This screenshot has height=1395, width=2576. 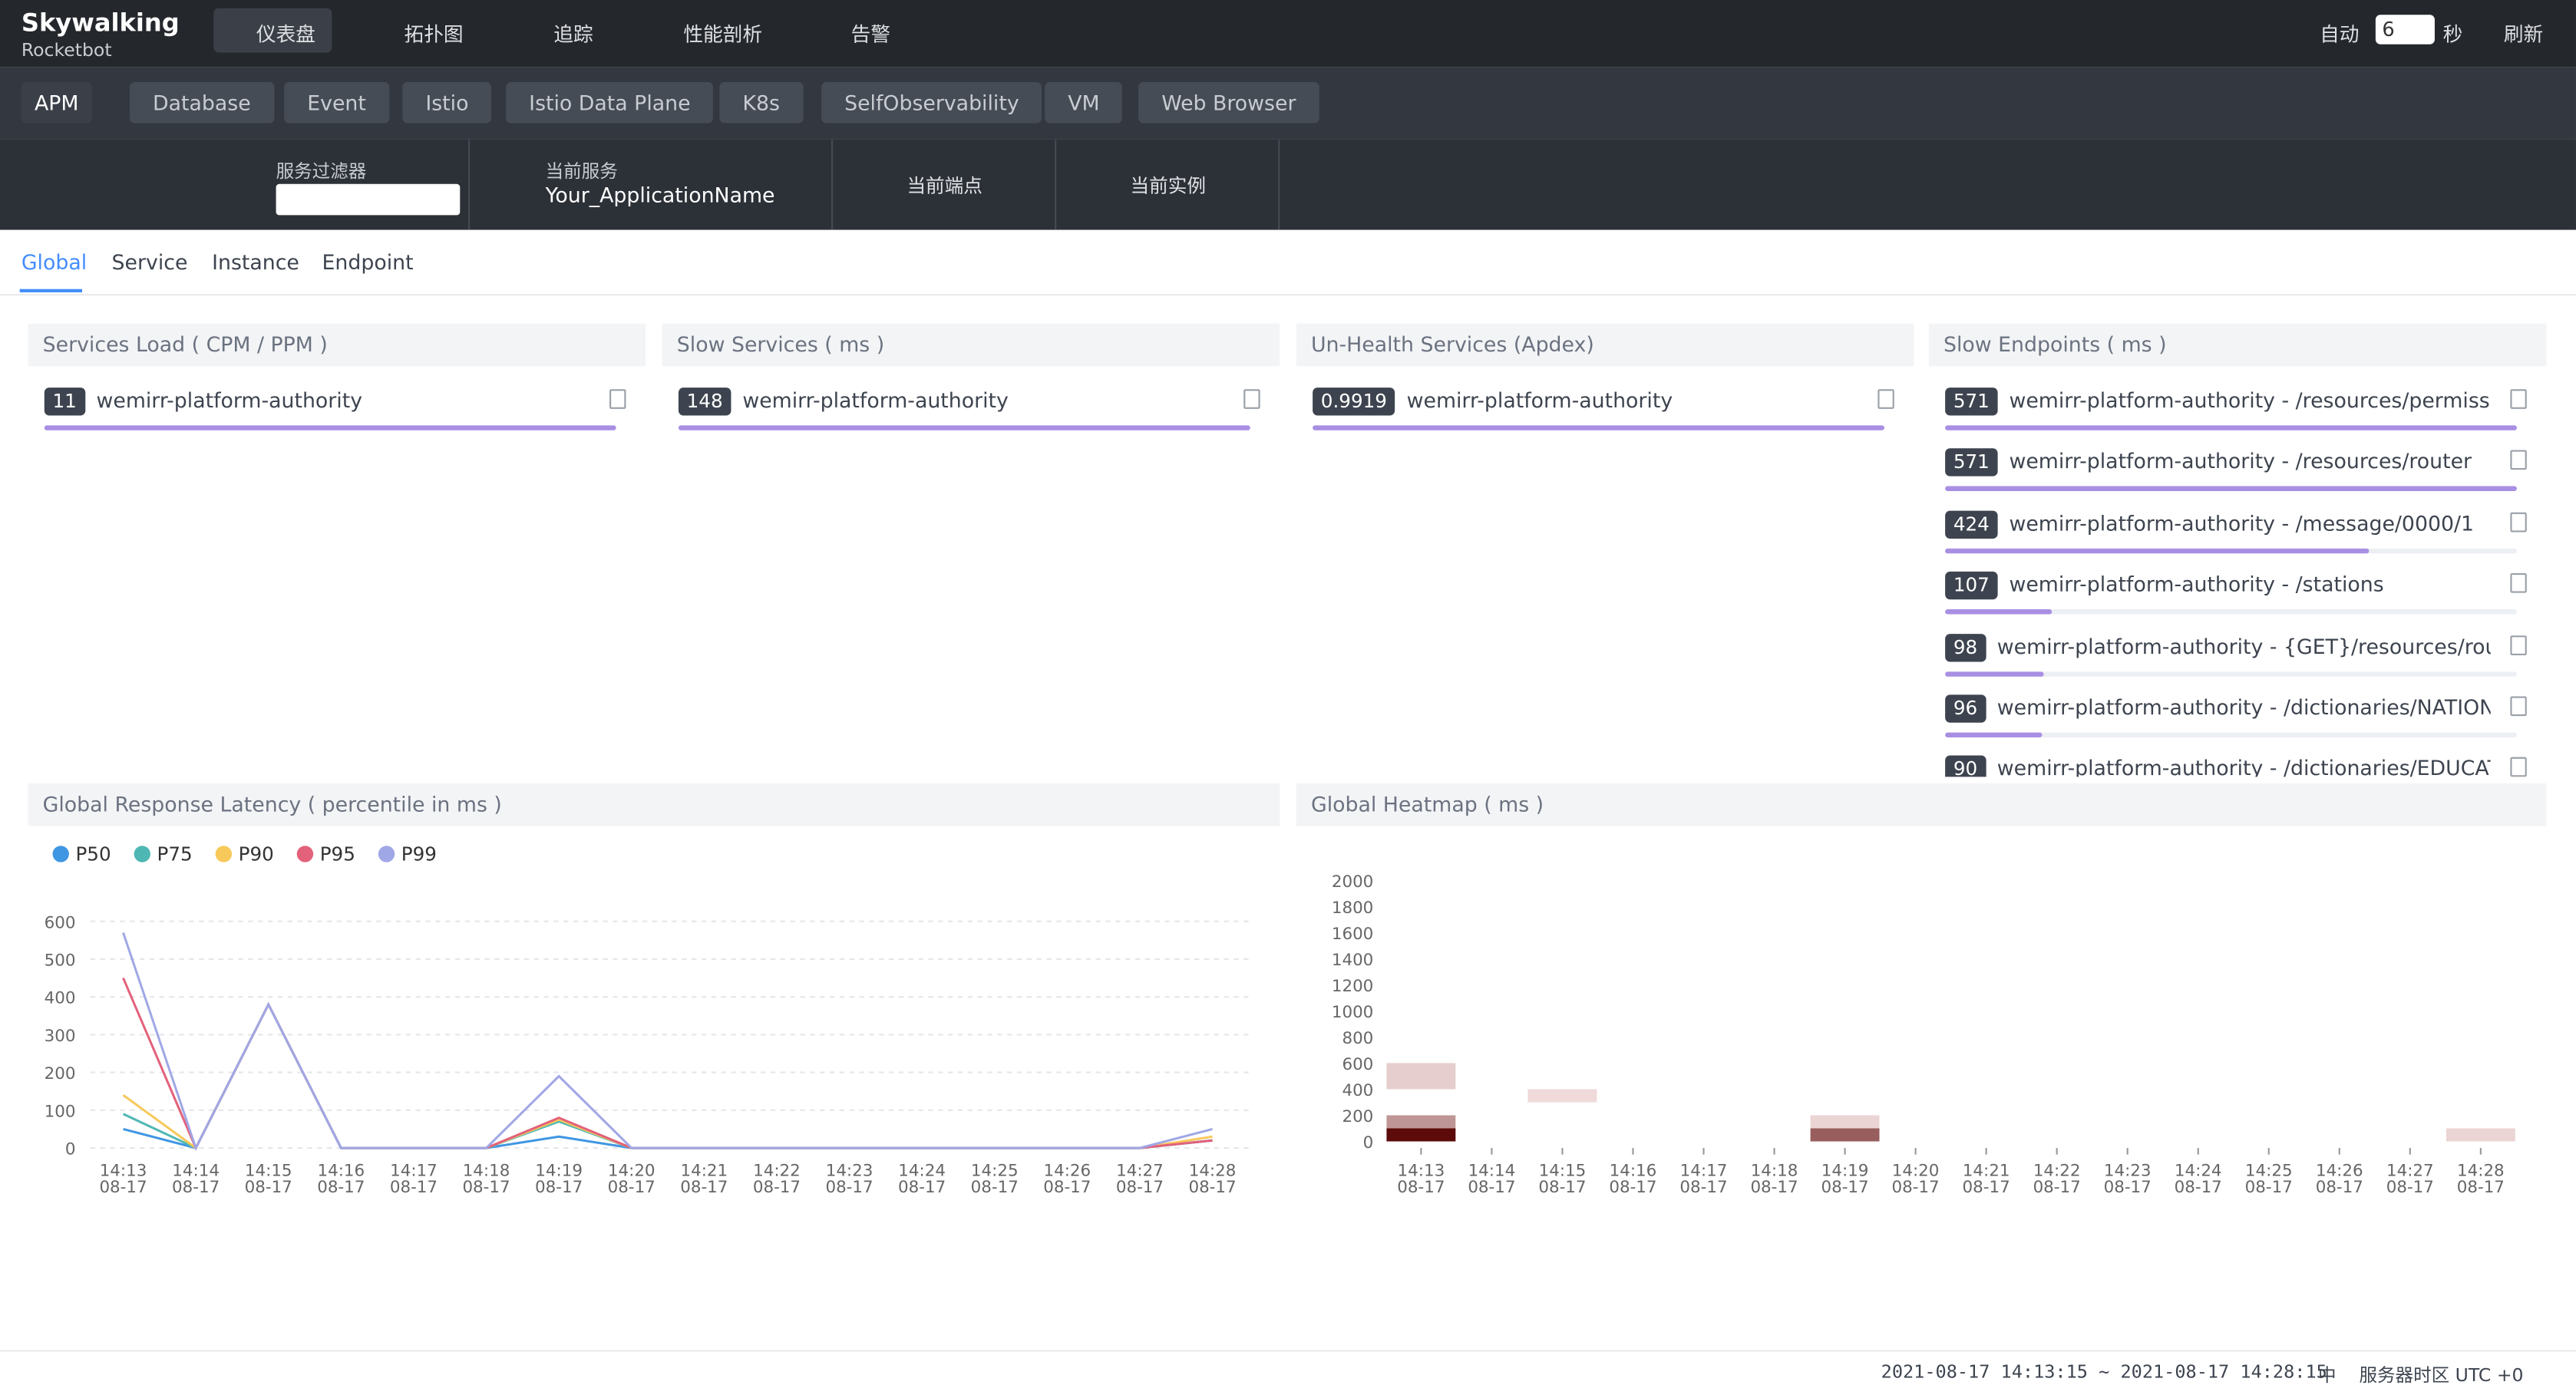 I want to click on card-title: Services Load ( CPM / PPM ), so click(x=337, y=345).